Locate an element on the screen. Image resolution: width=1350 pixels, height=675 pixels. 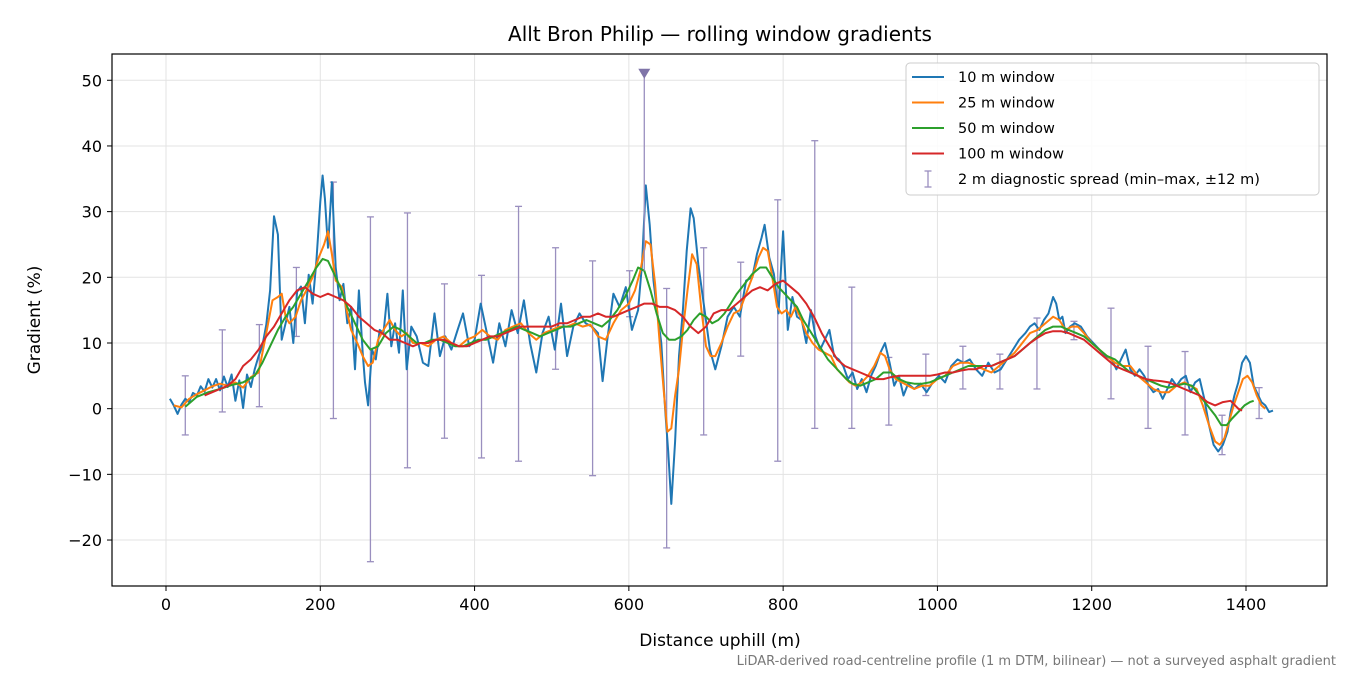
x-tick-label: 600 is located at coordinates (629, 604).